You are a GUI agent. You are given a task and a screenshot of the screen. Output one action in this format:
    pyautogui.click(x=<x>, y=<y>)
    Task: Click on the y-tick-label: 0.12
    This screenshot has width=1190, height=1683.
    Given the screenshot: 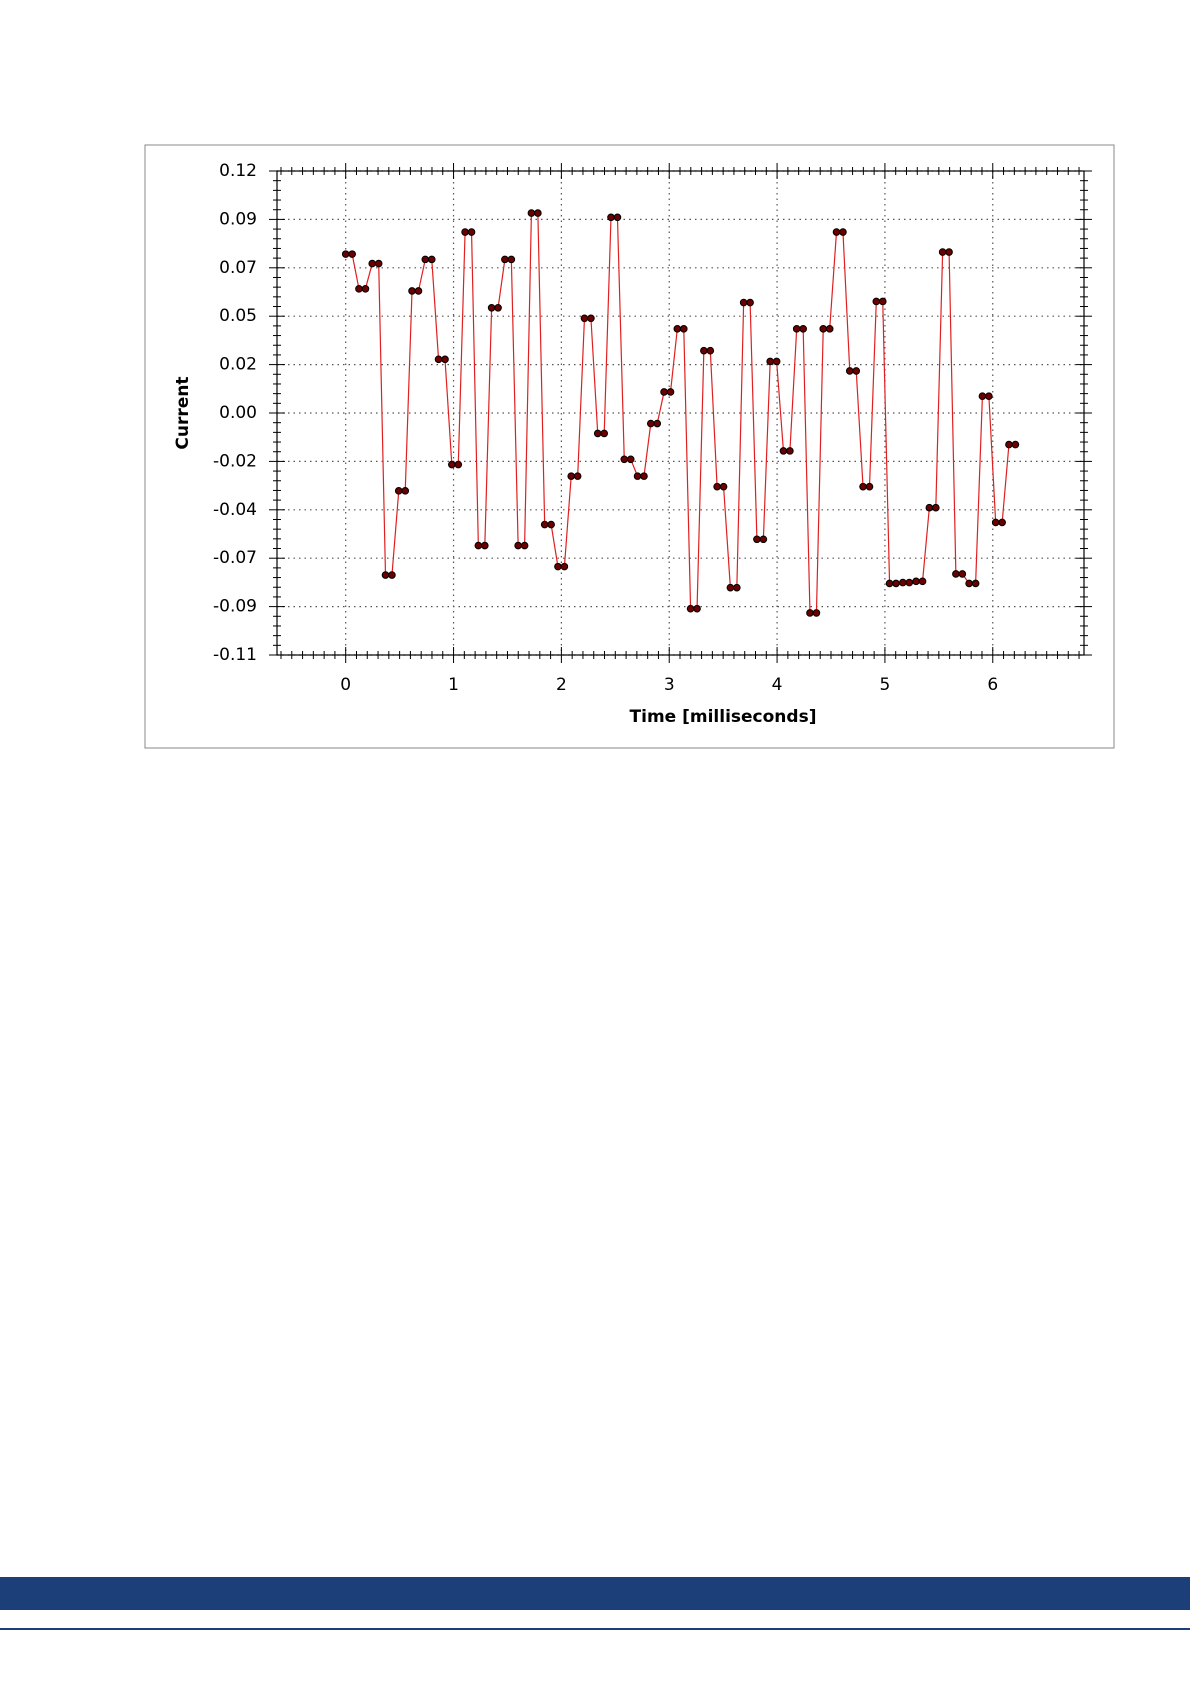 What is the action you would take?
    pyautogui.click(x=238, y=171)
    